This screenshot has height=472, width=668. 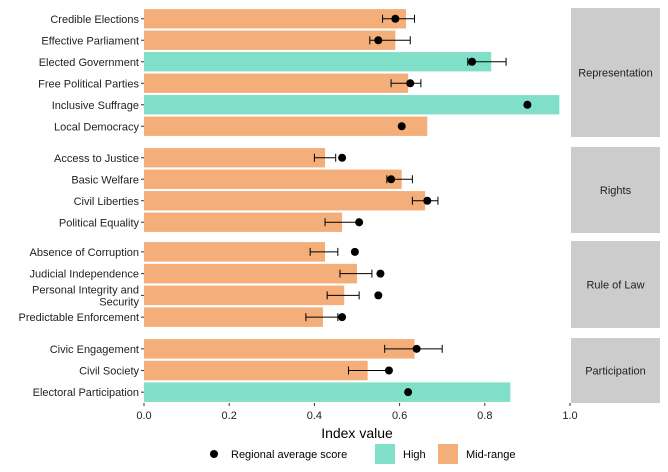 What do you see at coordinates (94, 20) in the screenshot?
I see `y-tick-label: Credible Elections` at bounding box center [94, 20].